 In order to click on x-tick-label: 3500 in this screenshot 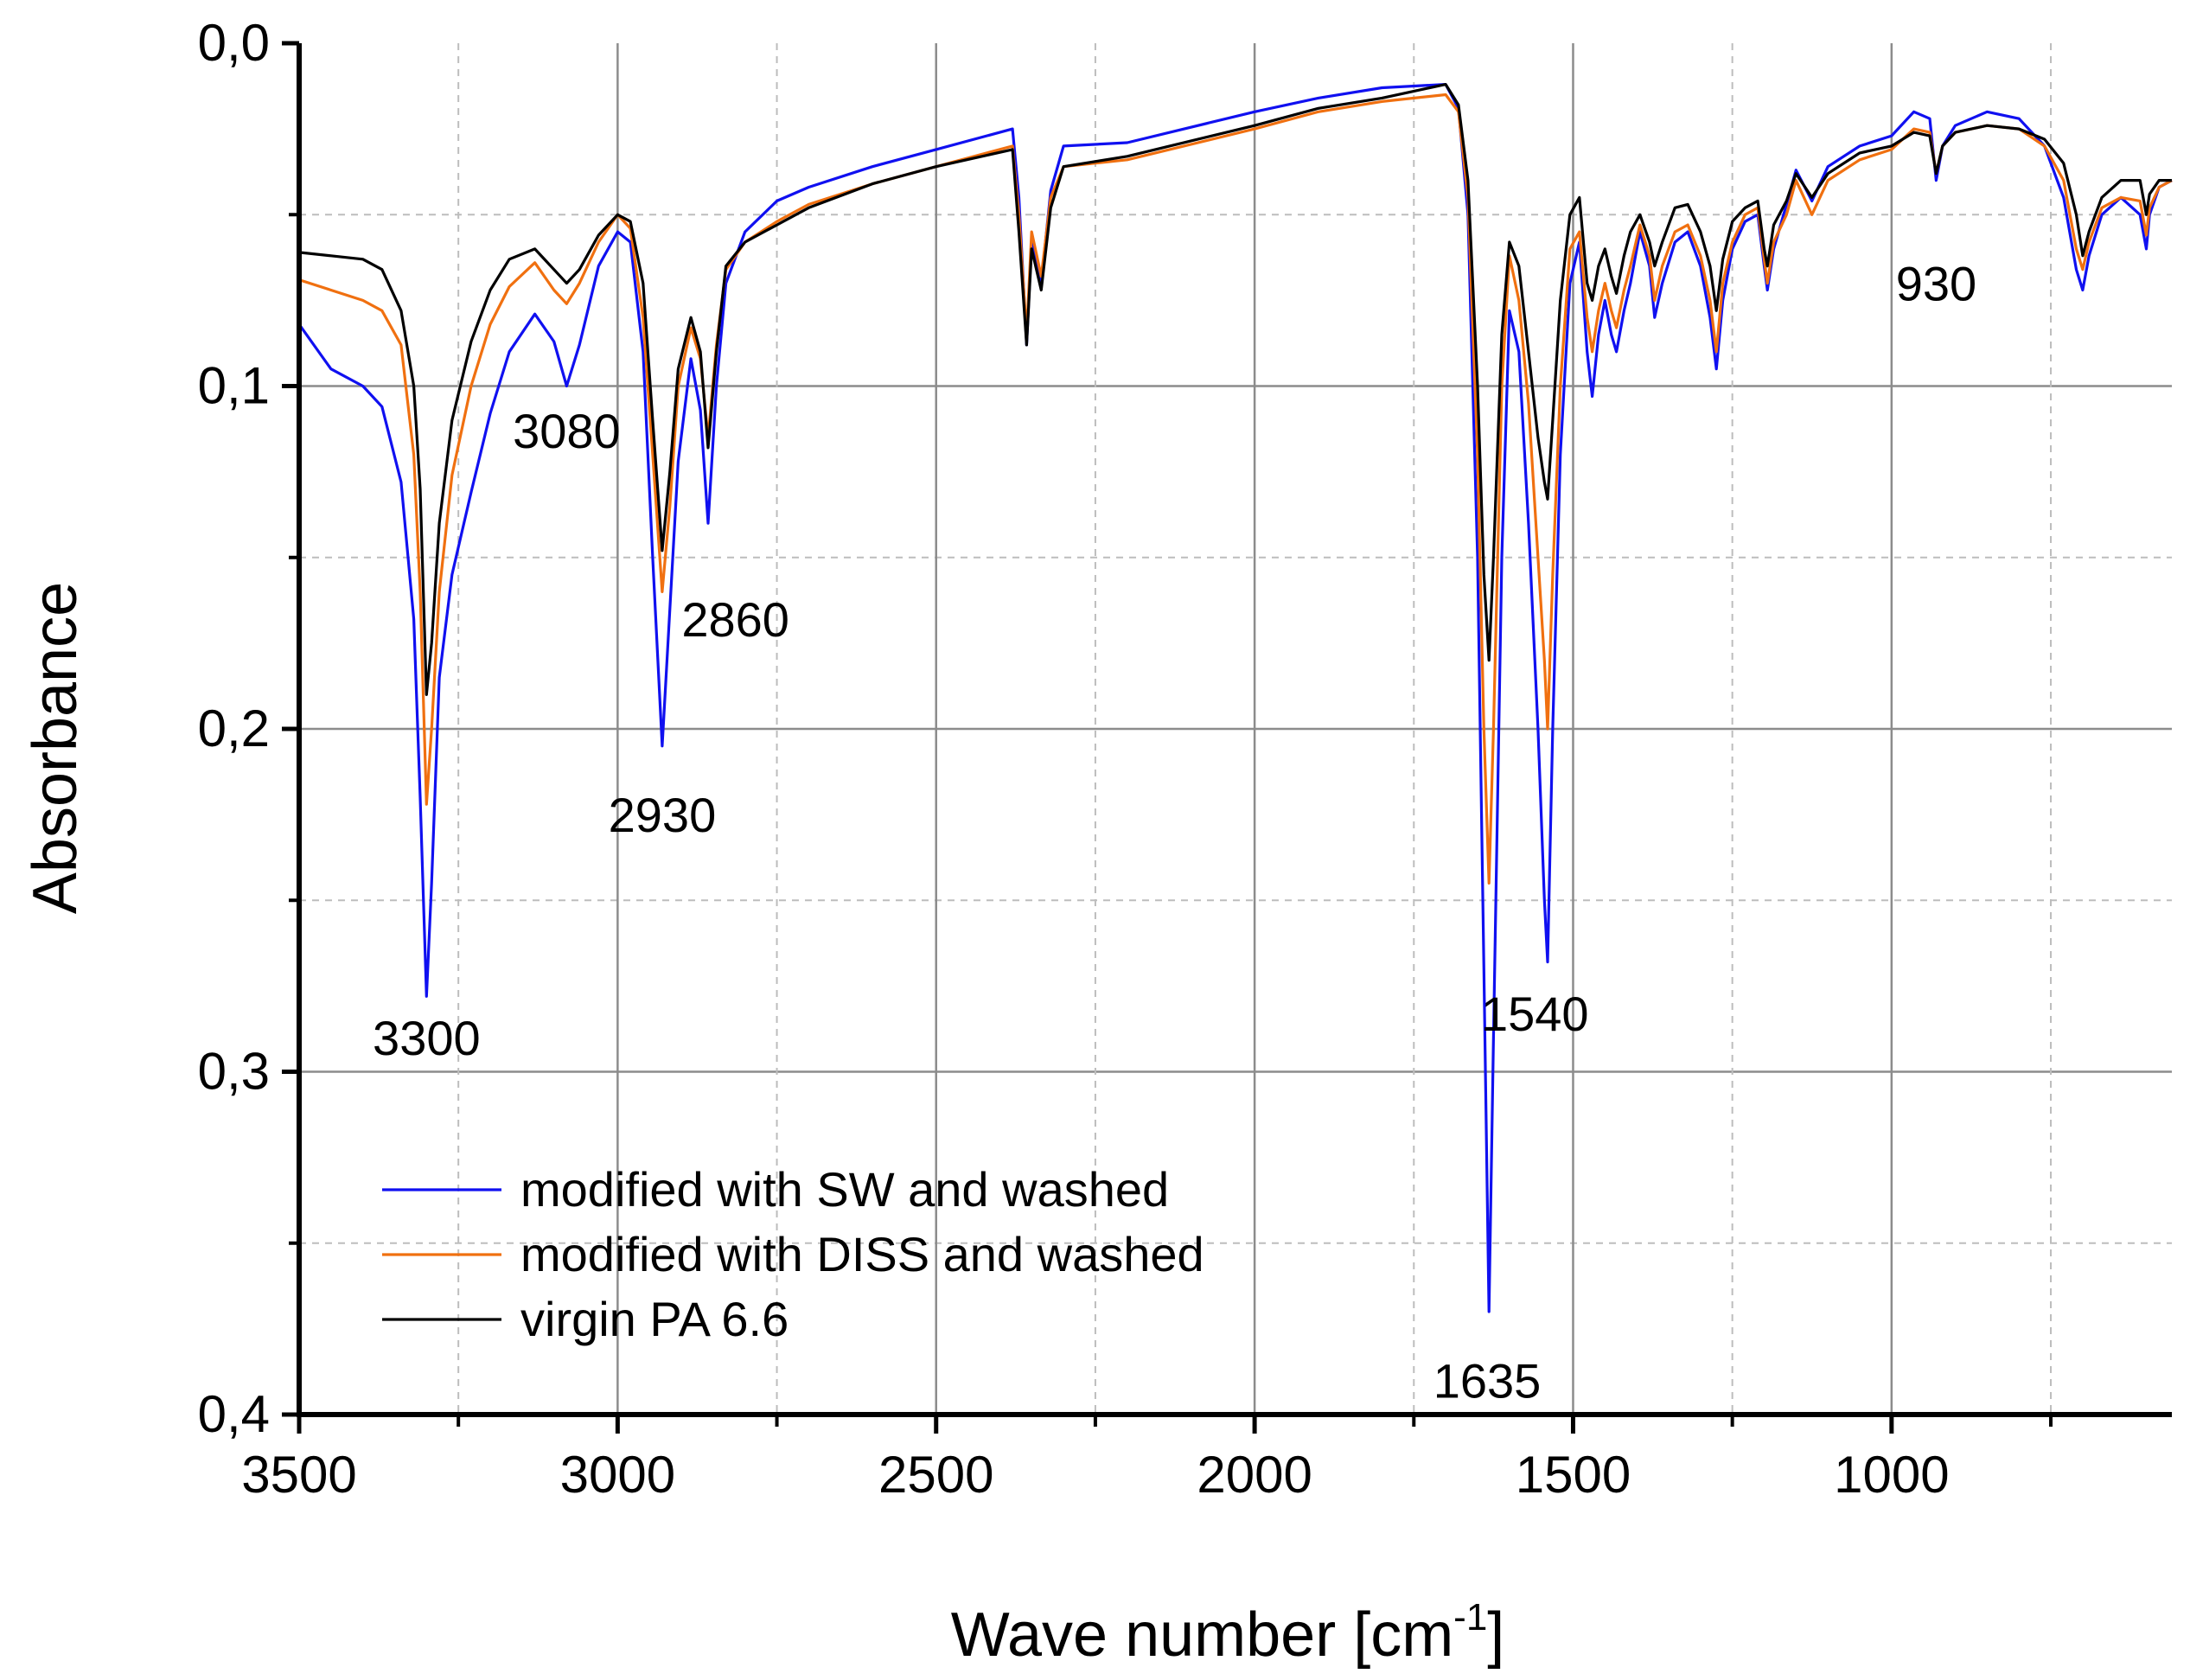, I will do `click(298, 1475)`.